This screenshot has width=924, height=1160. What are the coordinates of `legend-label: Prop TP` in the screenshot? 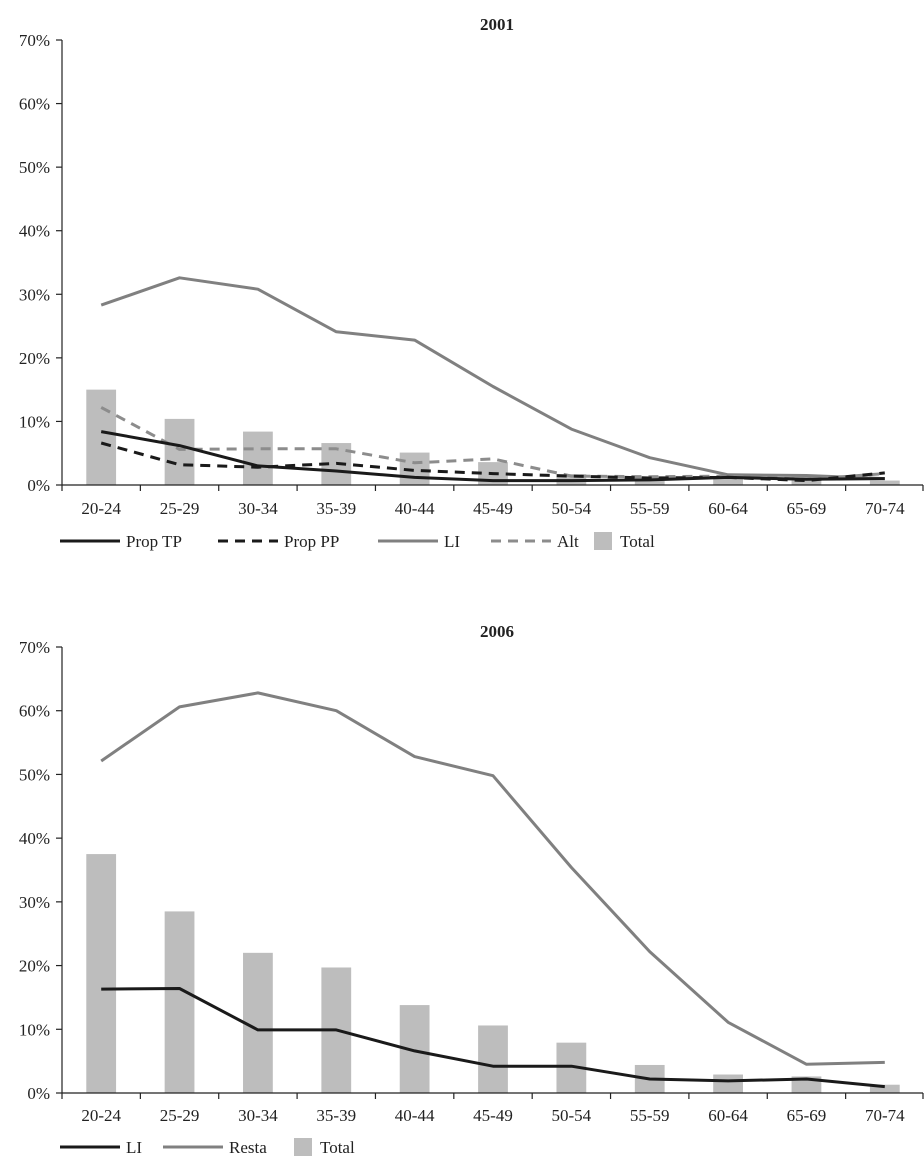 It's located at (154, 541).